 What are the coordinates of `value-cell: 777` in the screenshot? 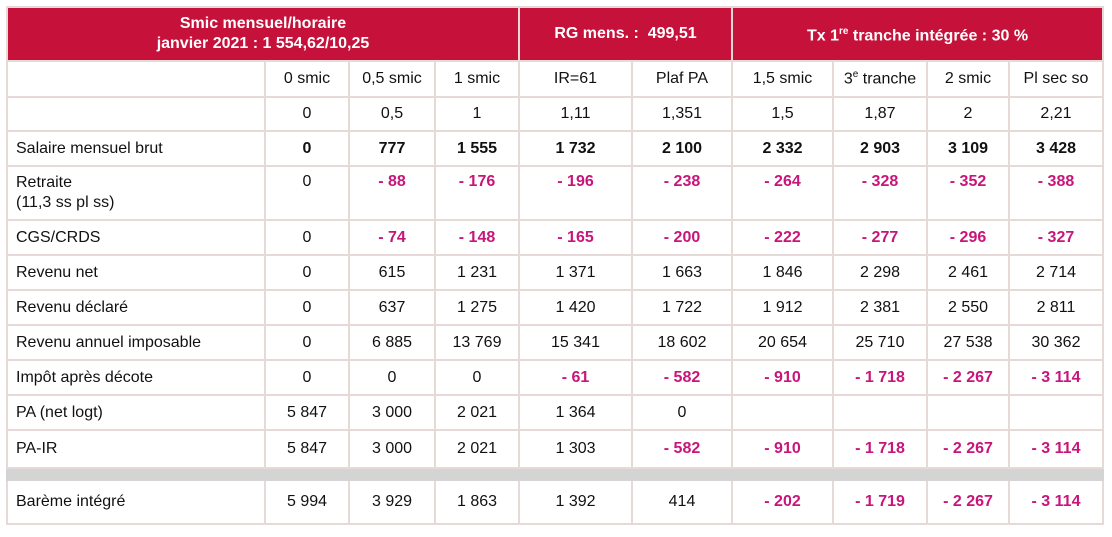 It's located at (392, 148).